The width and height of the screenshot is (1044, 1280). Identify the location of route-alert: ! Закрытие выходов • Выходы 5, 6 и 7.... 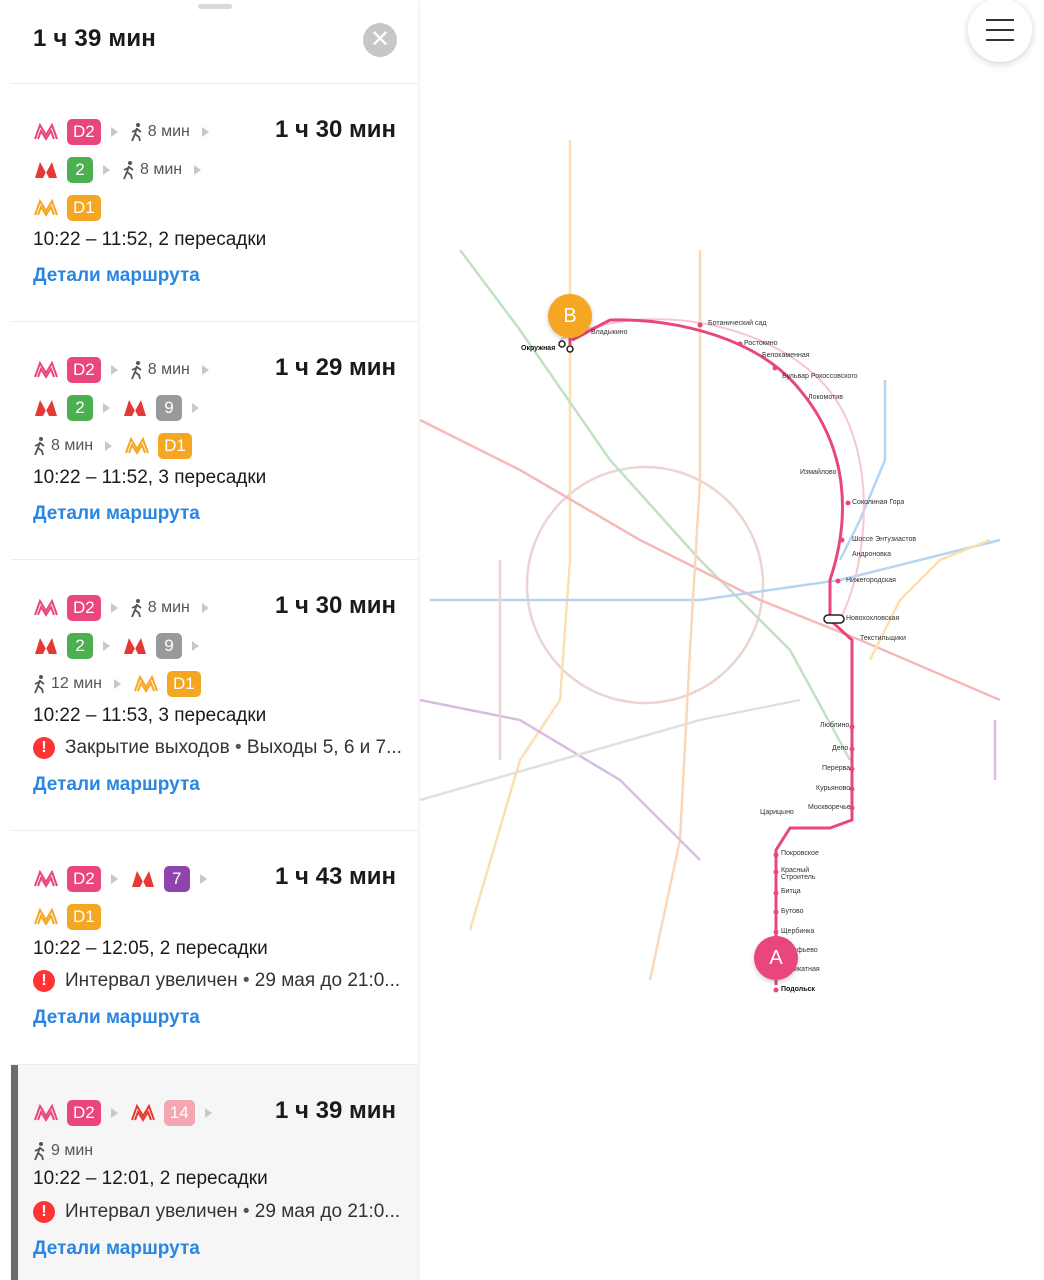
(217, 748).